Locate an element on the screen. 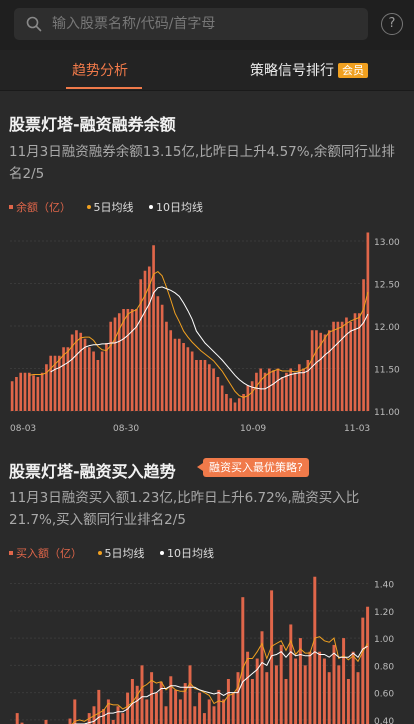 This screenshot has height=724, width=414. best-strategy-button: 融资买入最优策略? is located at coordinates (253, 467).